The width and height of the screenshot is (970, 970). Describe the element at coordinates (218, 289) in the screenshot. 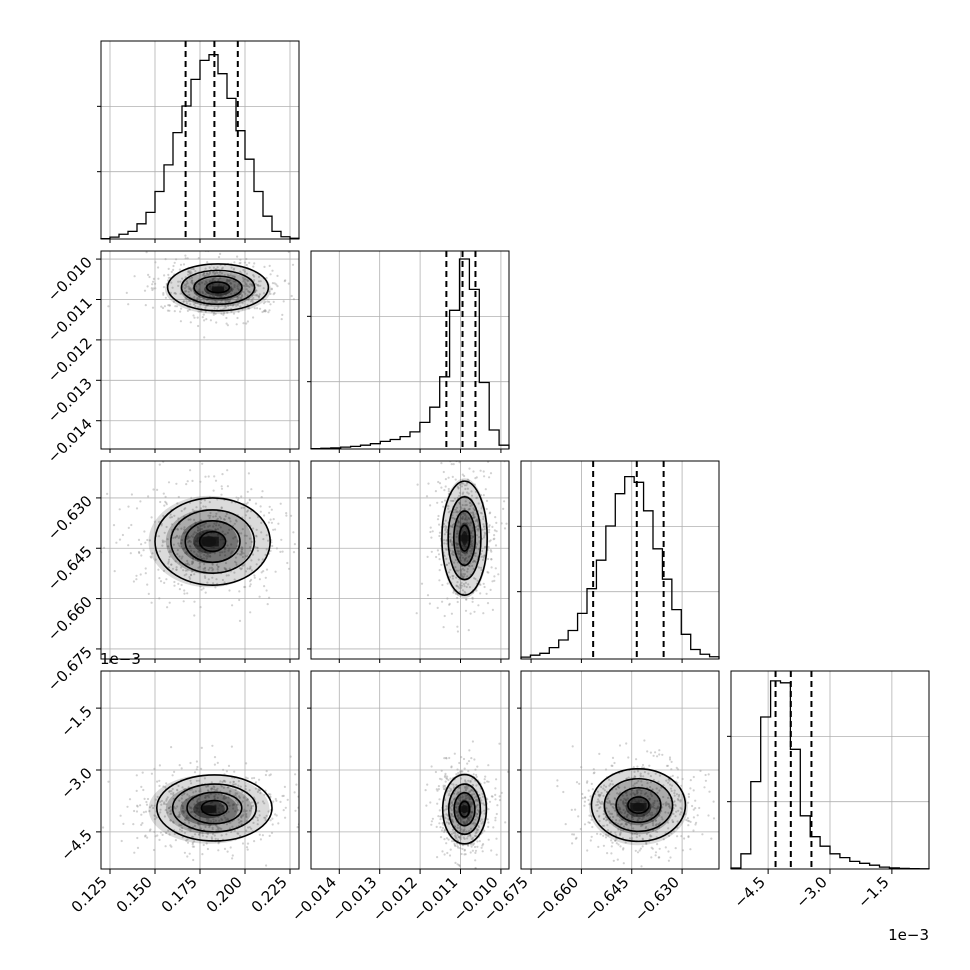

I see `density-peak-block` at that location.